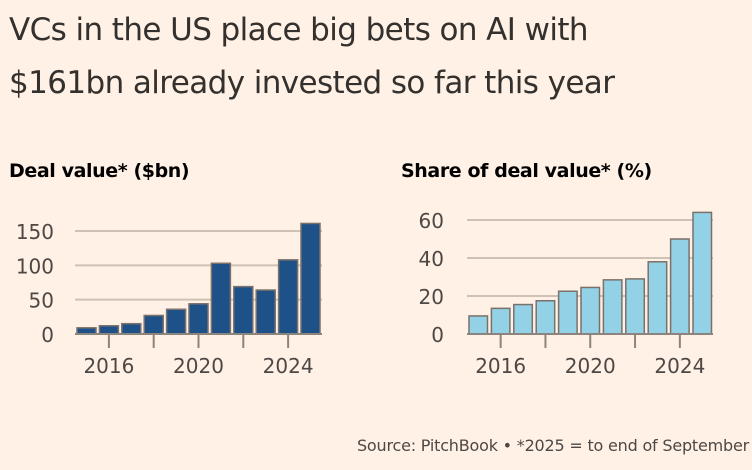  I want to click on share-bar-2015, so click(478, 325).